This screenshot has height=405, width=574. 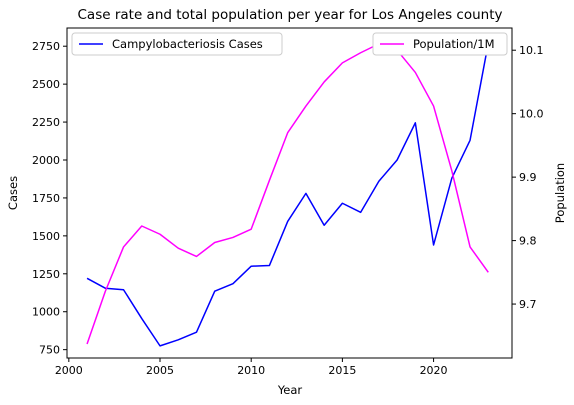 What do you see at coordinates (46, 160) in the screenshot?
I see `y-left-tick-label: 2000` at bounding box center [46, 160].